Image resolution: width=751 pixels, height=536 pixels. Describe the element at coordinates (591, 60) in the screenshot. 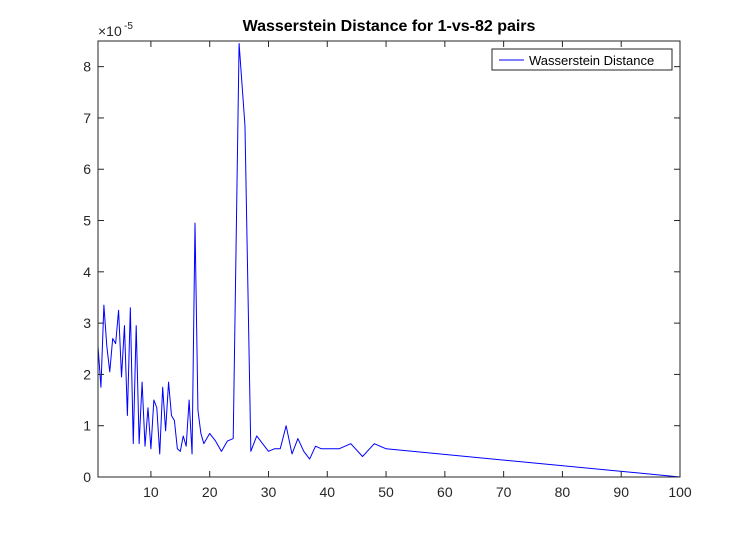

I see `legend-label: Wasserstein Distance` at that location.